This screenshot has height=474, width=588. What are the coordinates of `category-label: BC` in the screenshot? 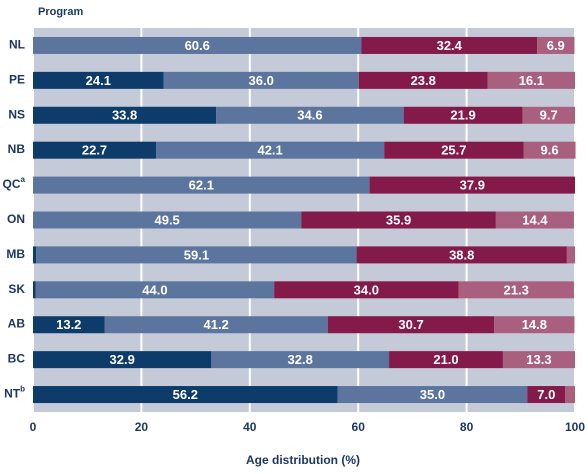 It's located at (17, 359).